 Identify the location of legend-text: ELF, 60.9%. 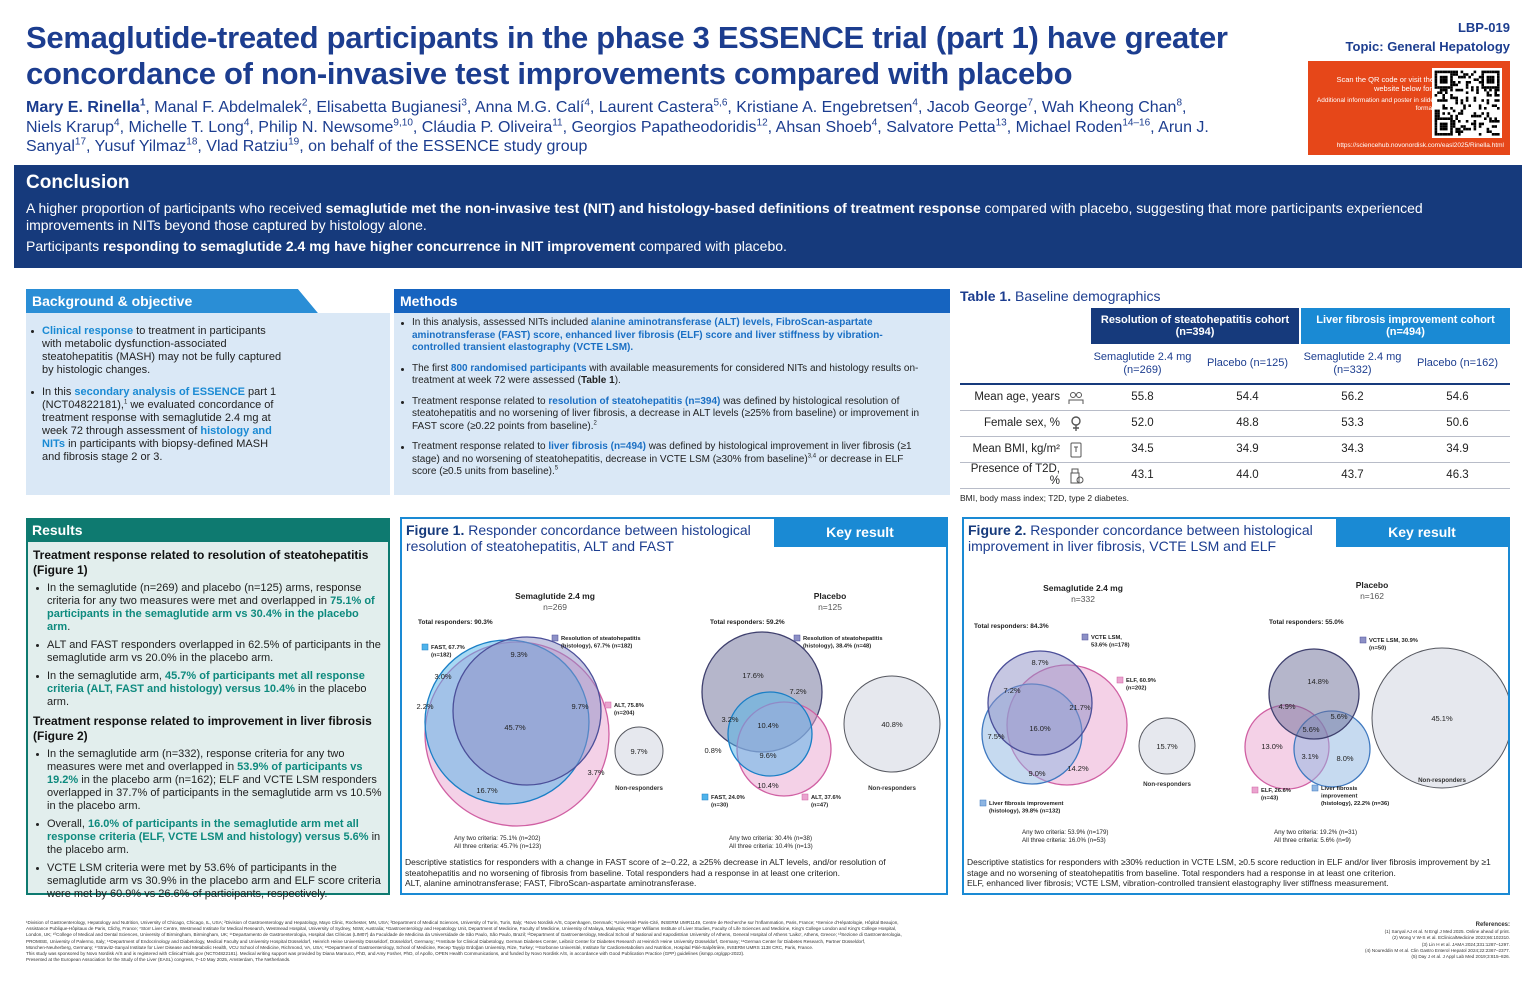
(1141, 681).